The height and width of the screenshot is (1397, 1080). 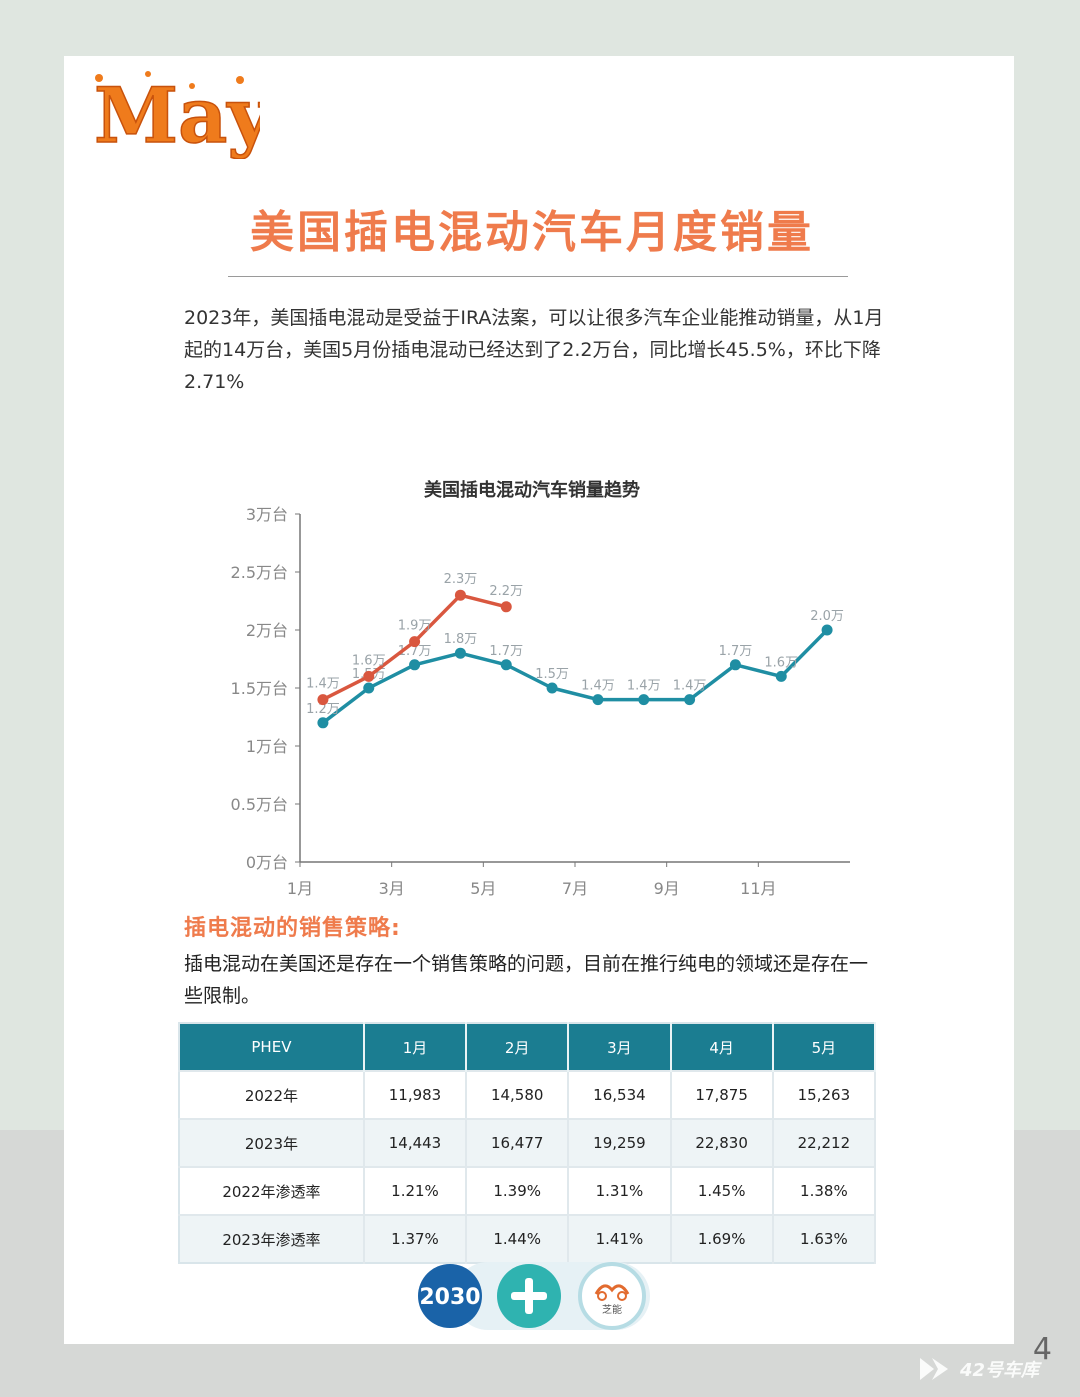 I want to click on table-row: 2022年 11,983 14,580 16,534 17,875 15,263, so click(x=528, y=1094).